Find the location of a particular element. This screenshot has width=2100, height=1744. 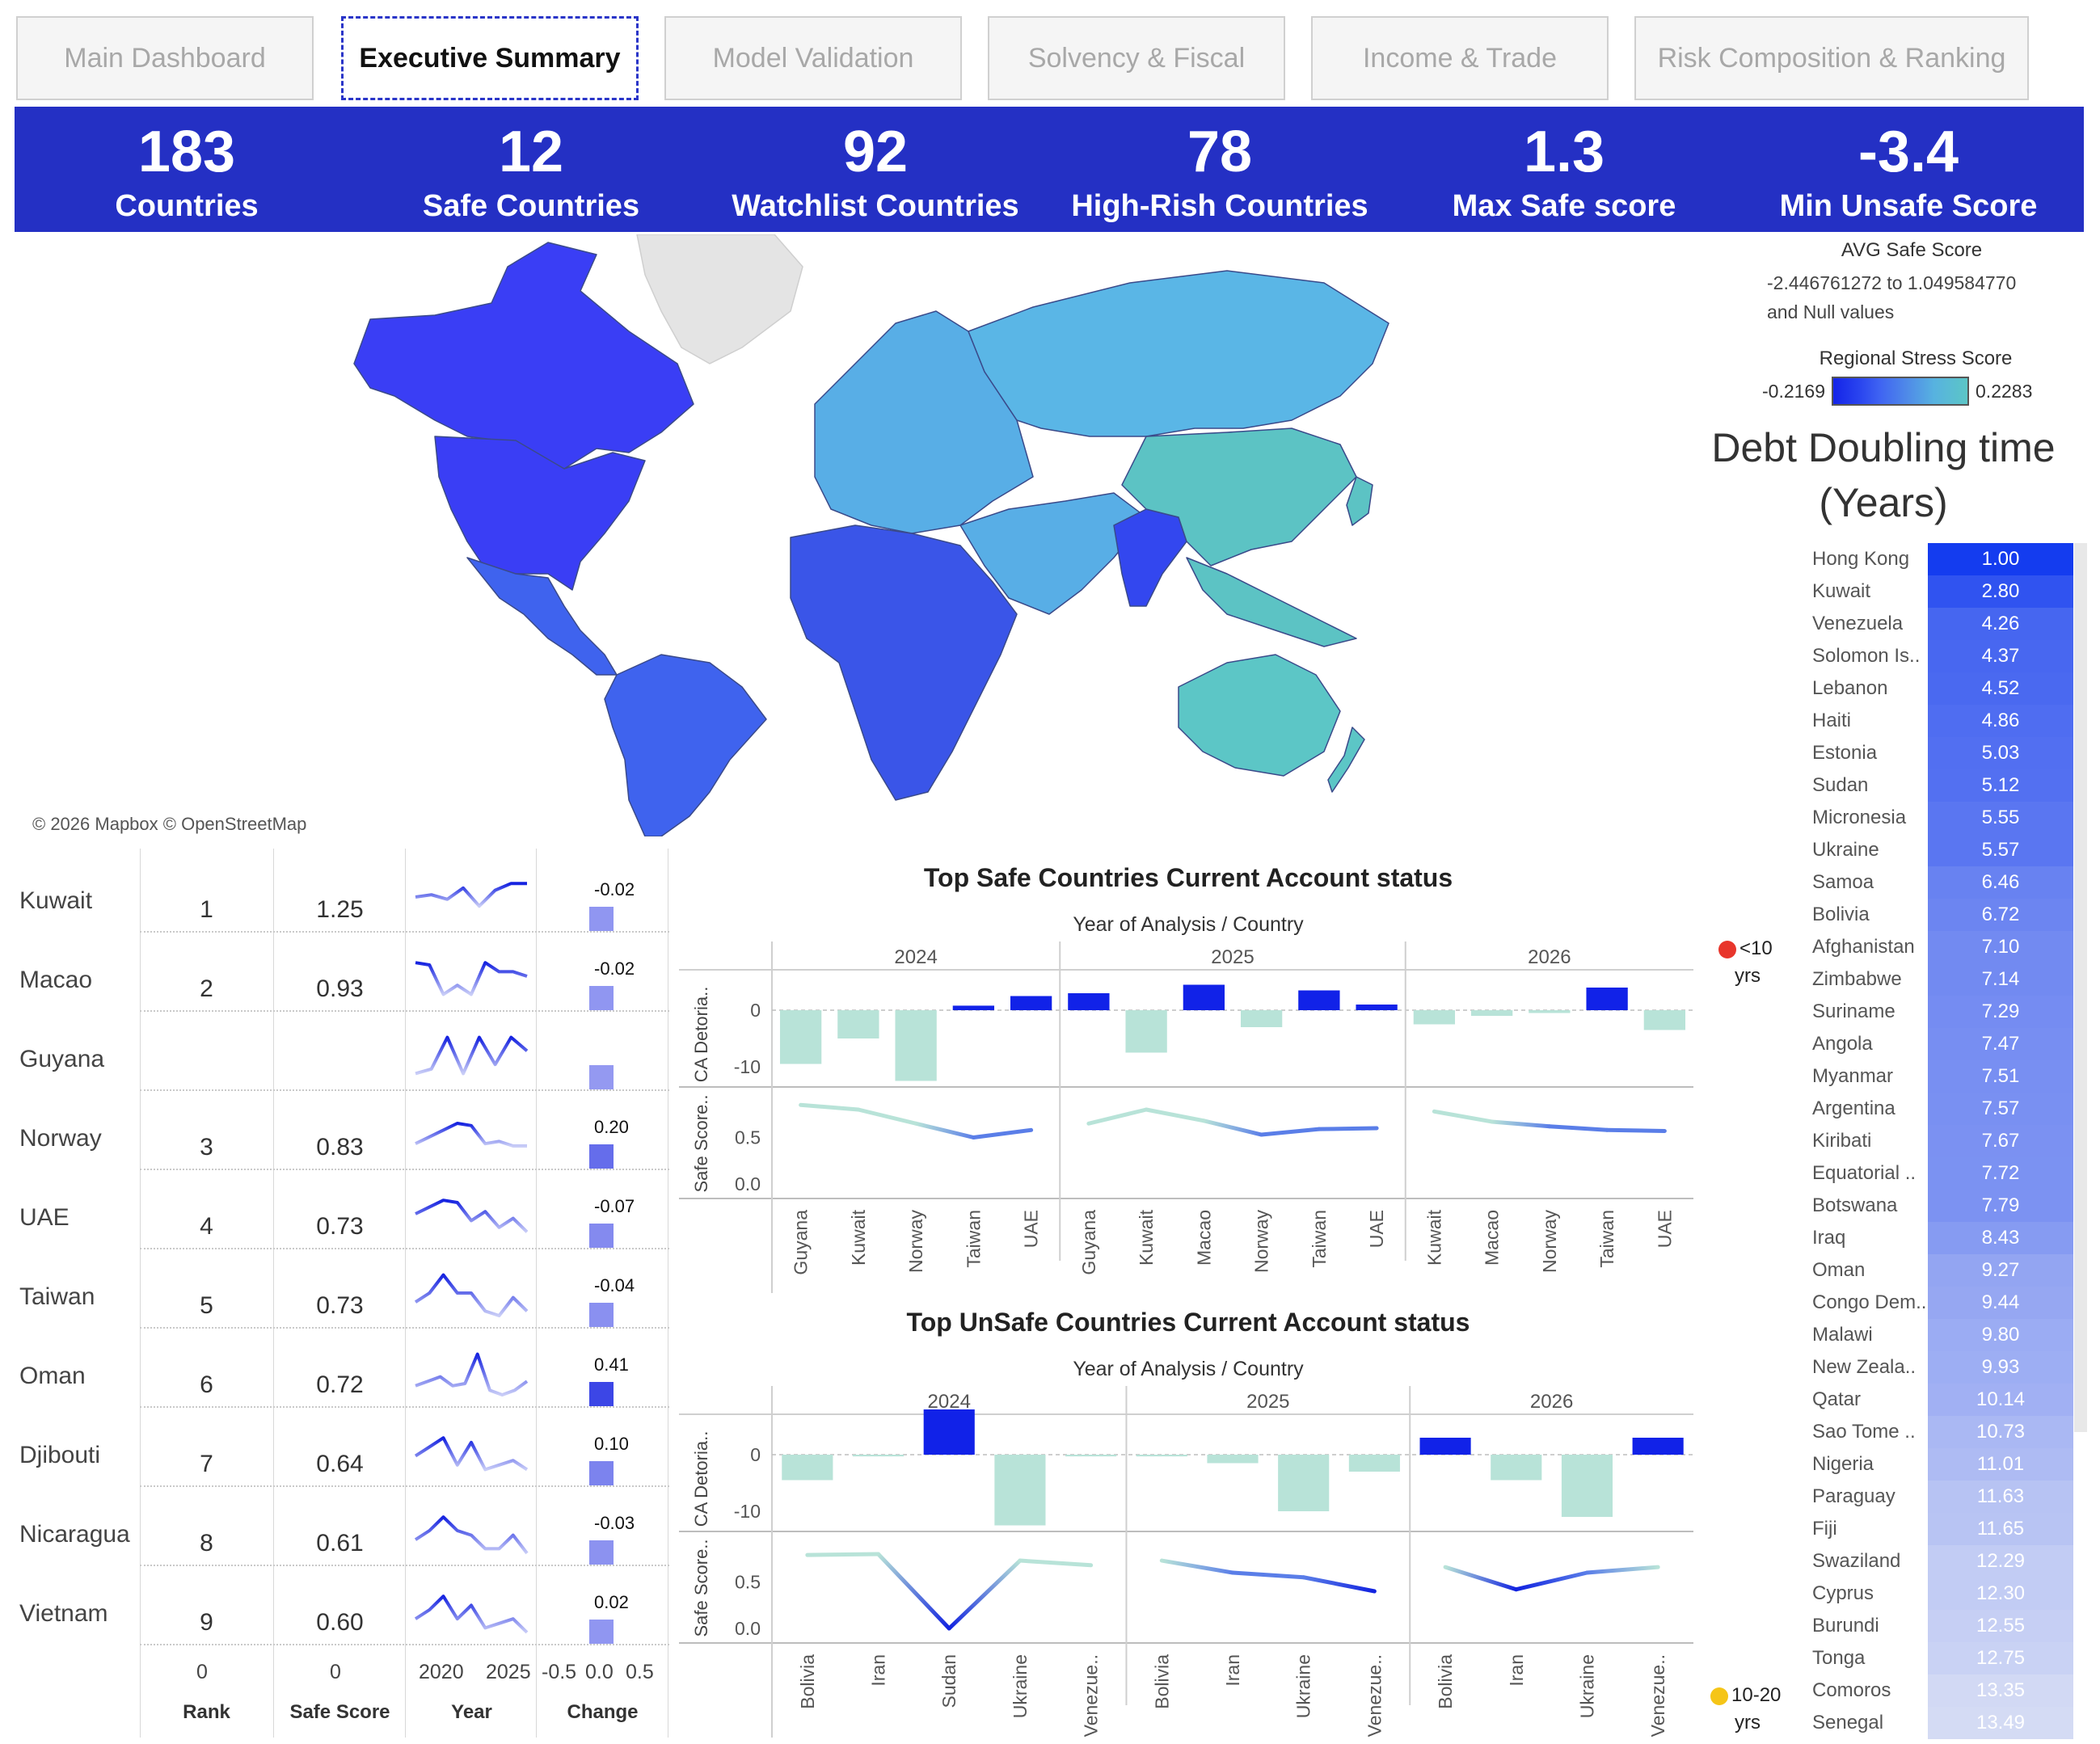

header-year: Year is located at coordinates (471, 1712).